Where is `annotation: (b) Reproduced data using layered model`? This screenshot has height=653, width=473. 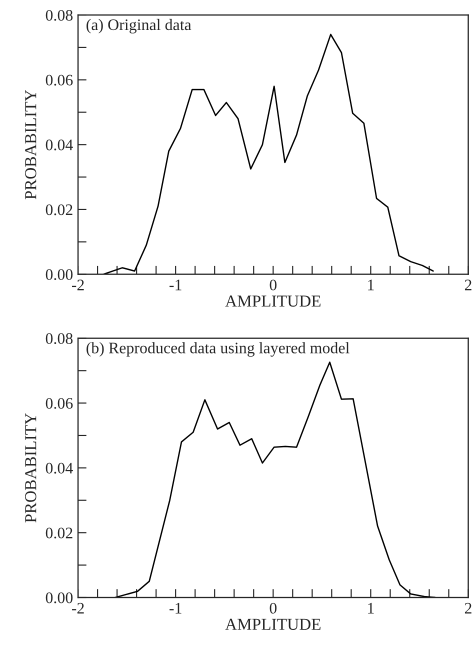 annotation: (b) Reproduced data using layered model is located at coordinates (218, 349).